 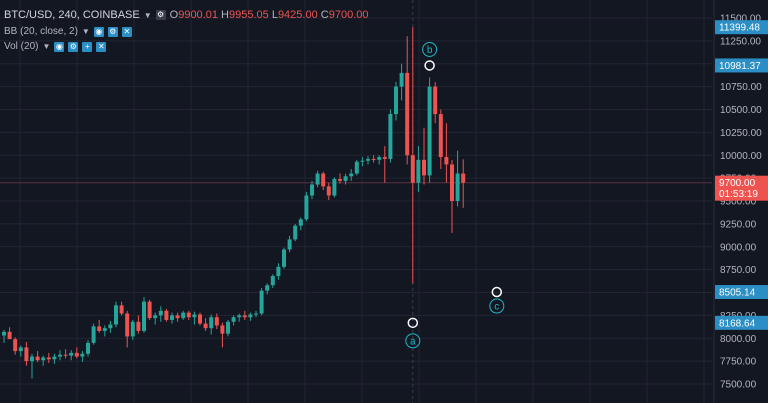 What do you see at coordinates (41, 31) in the screenshot?
I see `indicator-bb-label: BB (20, close, 2)` at bounding box center [41, 31].